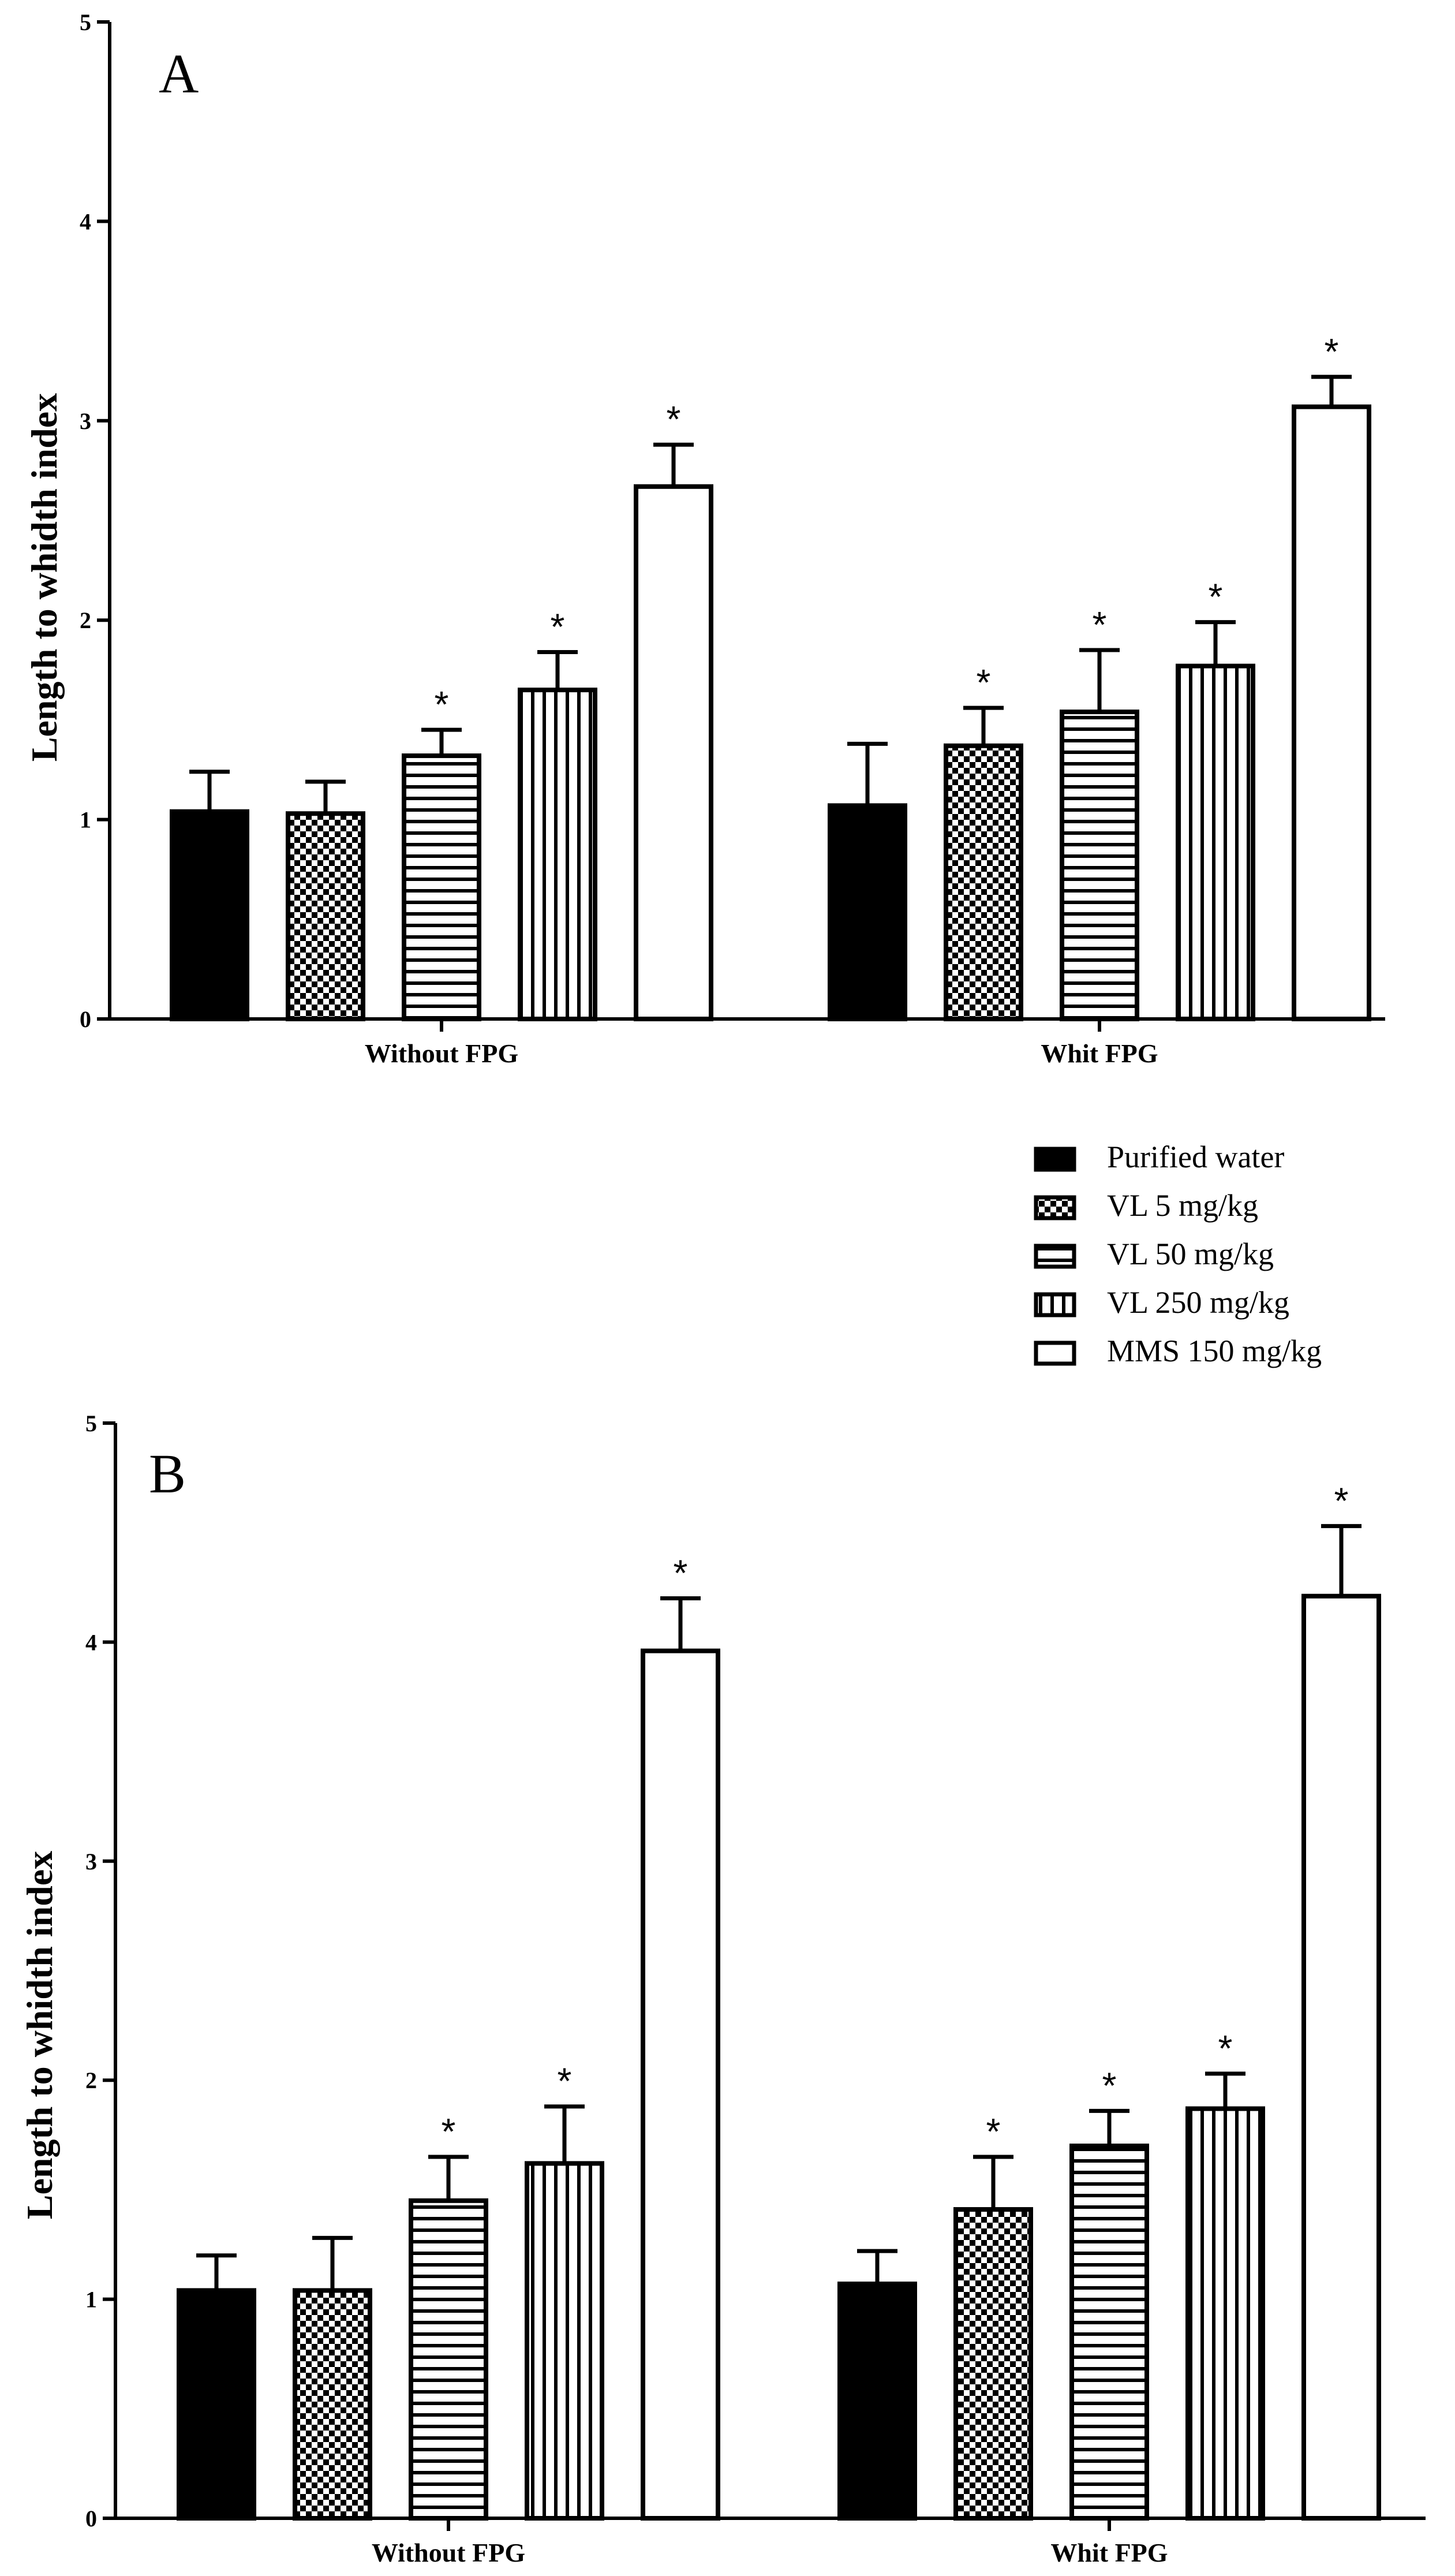 This screenshot has width=1455, height=2576. Describe the element at coordinates (1198, 1302) in the screenshot. I see `legend-label: VL 250 mg/kg` at that location.